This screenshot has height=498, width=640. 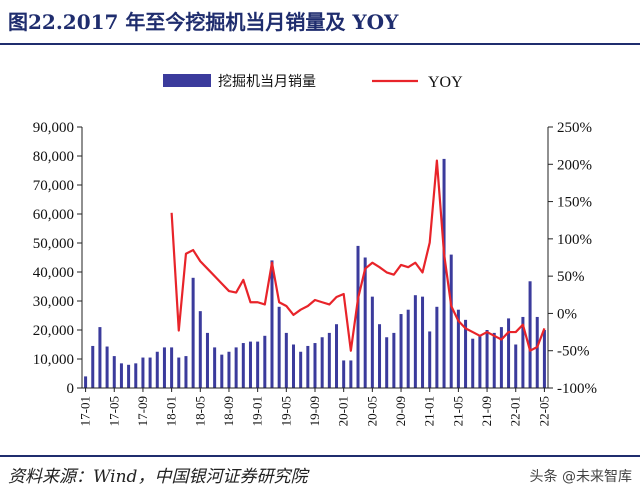 What do you see at coordinates (53, 128) in the screenshot?
I see `left-tick-label: 90,000` at bounding box center [53, 128].